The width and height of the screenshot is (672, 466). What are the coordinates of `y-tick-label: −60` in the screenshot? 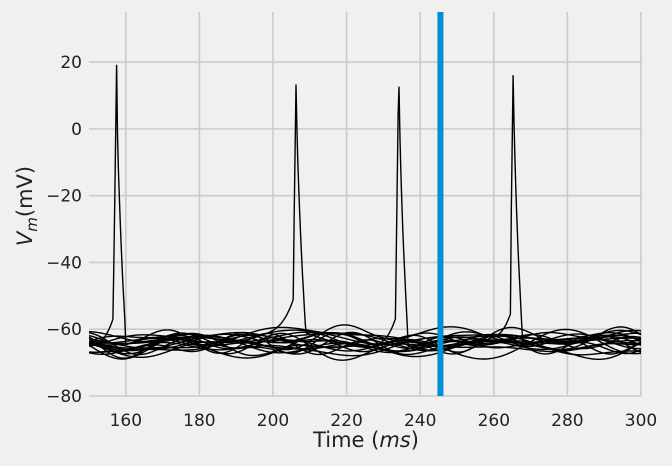 It's located at (64, 330).